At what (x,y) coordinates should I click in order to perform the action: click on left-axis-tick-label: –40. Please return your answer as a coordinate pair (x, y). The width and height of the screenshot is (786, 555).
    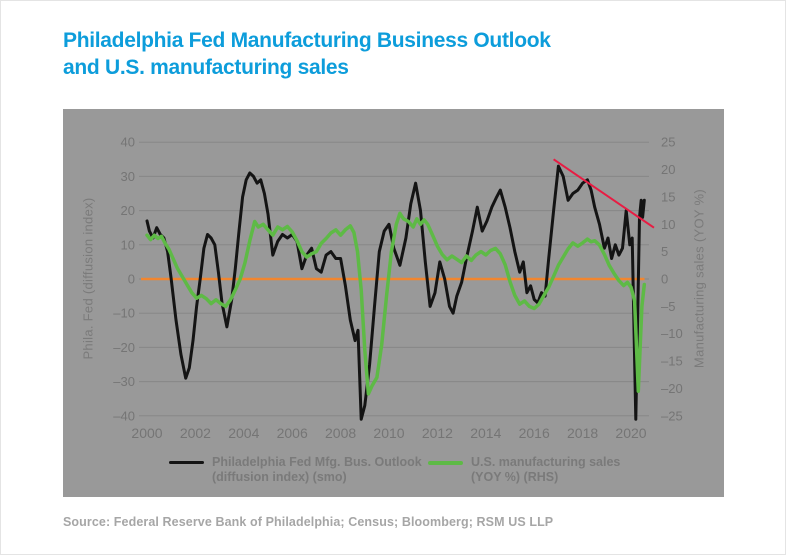
    Looking at the image, I should click on (124, 415).